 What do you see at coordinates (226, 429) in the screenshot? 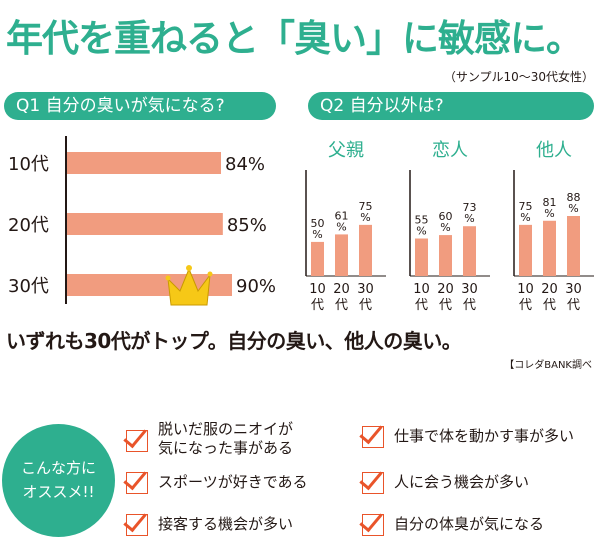
I see `recommendation-line: 脱いだ服のニオイが` at bounding box center [226, 429].